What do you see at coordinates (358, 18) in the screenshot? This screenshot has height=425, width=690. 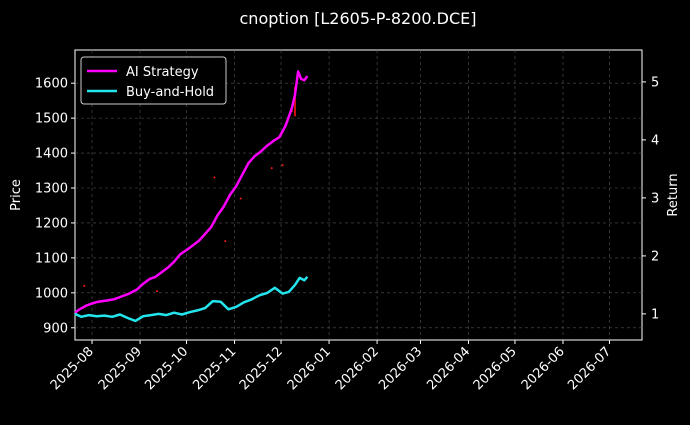 I see `chart-title: cnoption [L2605-P-8200.DCE]` at bounding box center [358, 18].